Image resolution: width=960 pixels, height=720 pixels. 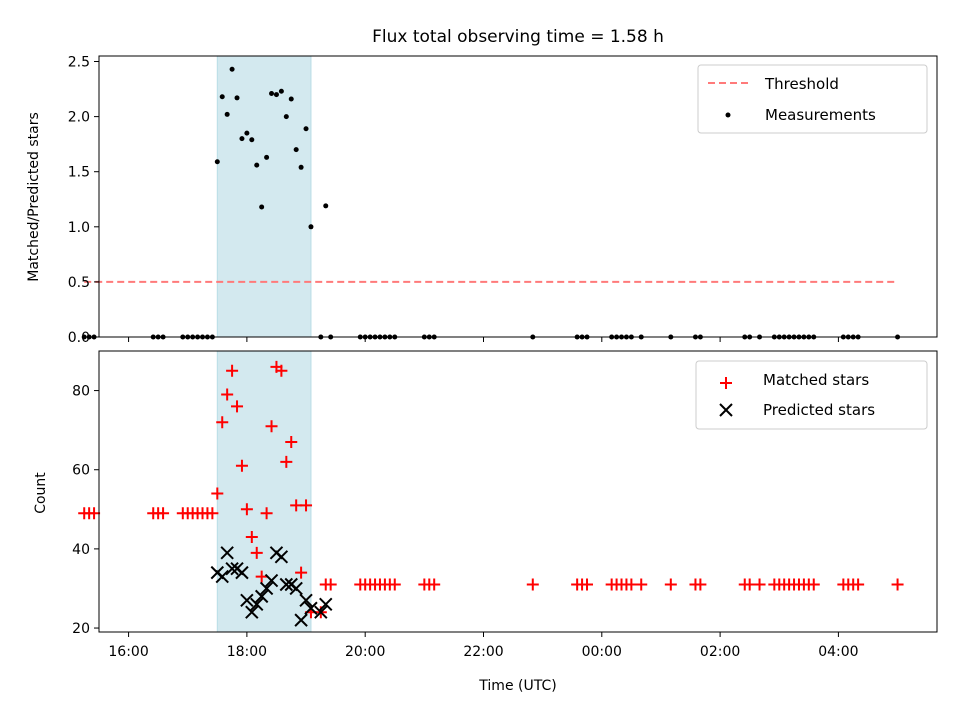 I want to click on top-legend: Threshold Measurements, so click(x=812, y=99).